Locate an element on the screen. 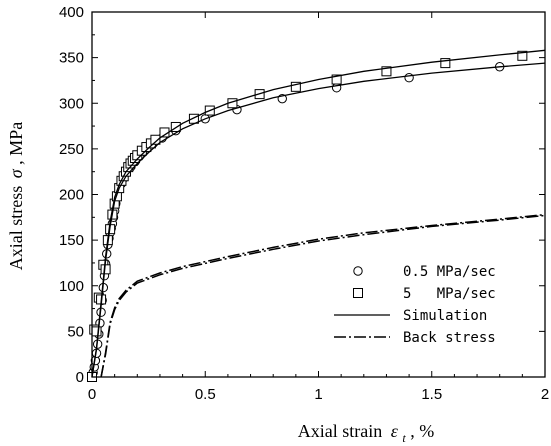 The height and width of the screenshot is (446, 551). x-axis-symbol-subscript: t is located at coordinates (404, 438).